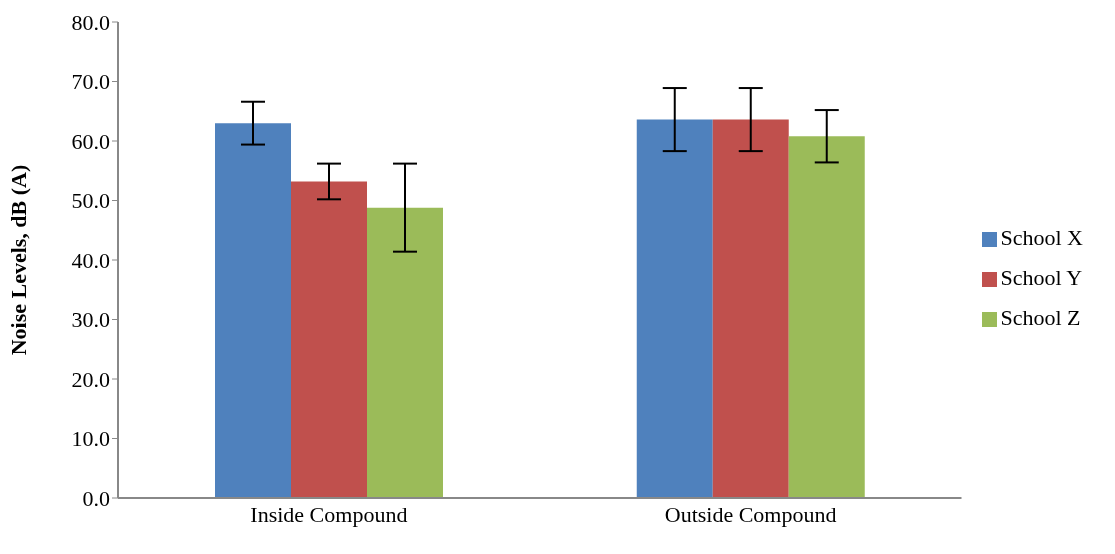 Image resolution: width=1115 pixels, height=554 pixels. I want to click on y-tick-label: 30.0, so click(90, 320).